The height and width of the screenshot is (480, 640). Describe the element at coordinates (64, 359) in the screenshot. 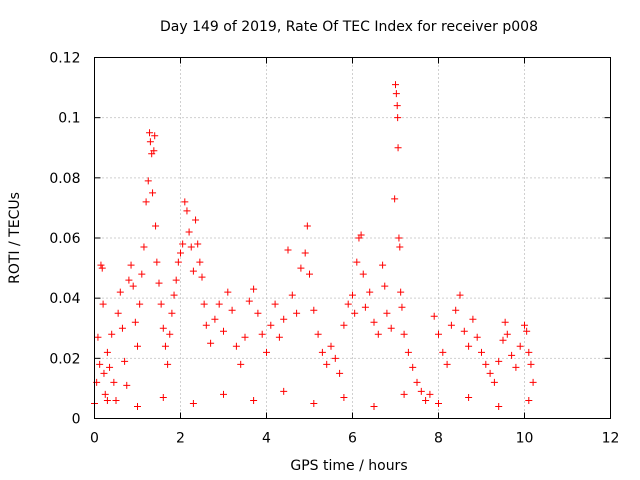

I see `y-tick-label: 0.02` at that location.